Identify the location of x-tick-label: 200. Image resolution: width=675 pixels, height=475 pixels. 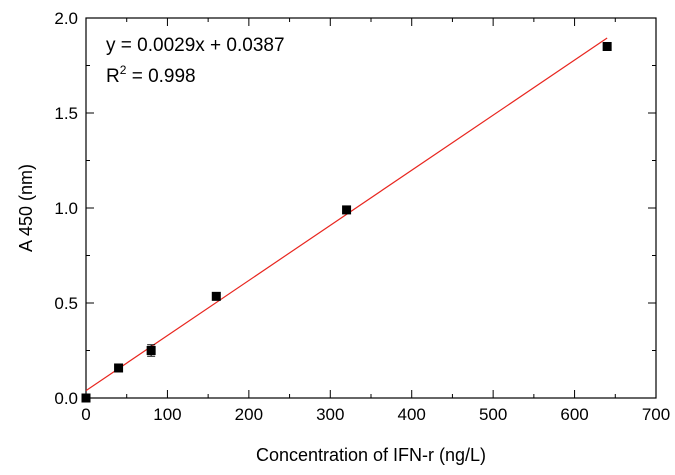
(249, 414).